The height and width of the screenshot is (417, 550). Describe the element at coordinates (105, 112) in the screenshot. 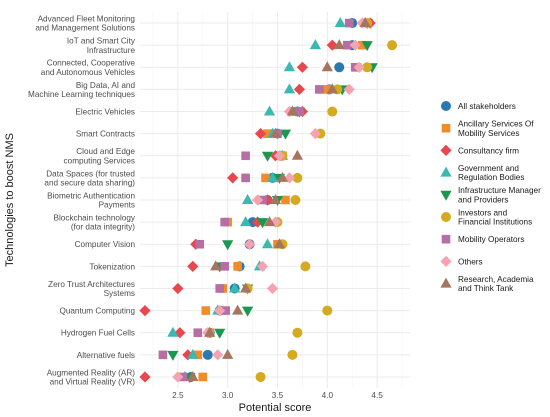

I see `y-tick-label: Electric Vehicles` at that location.